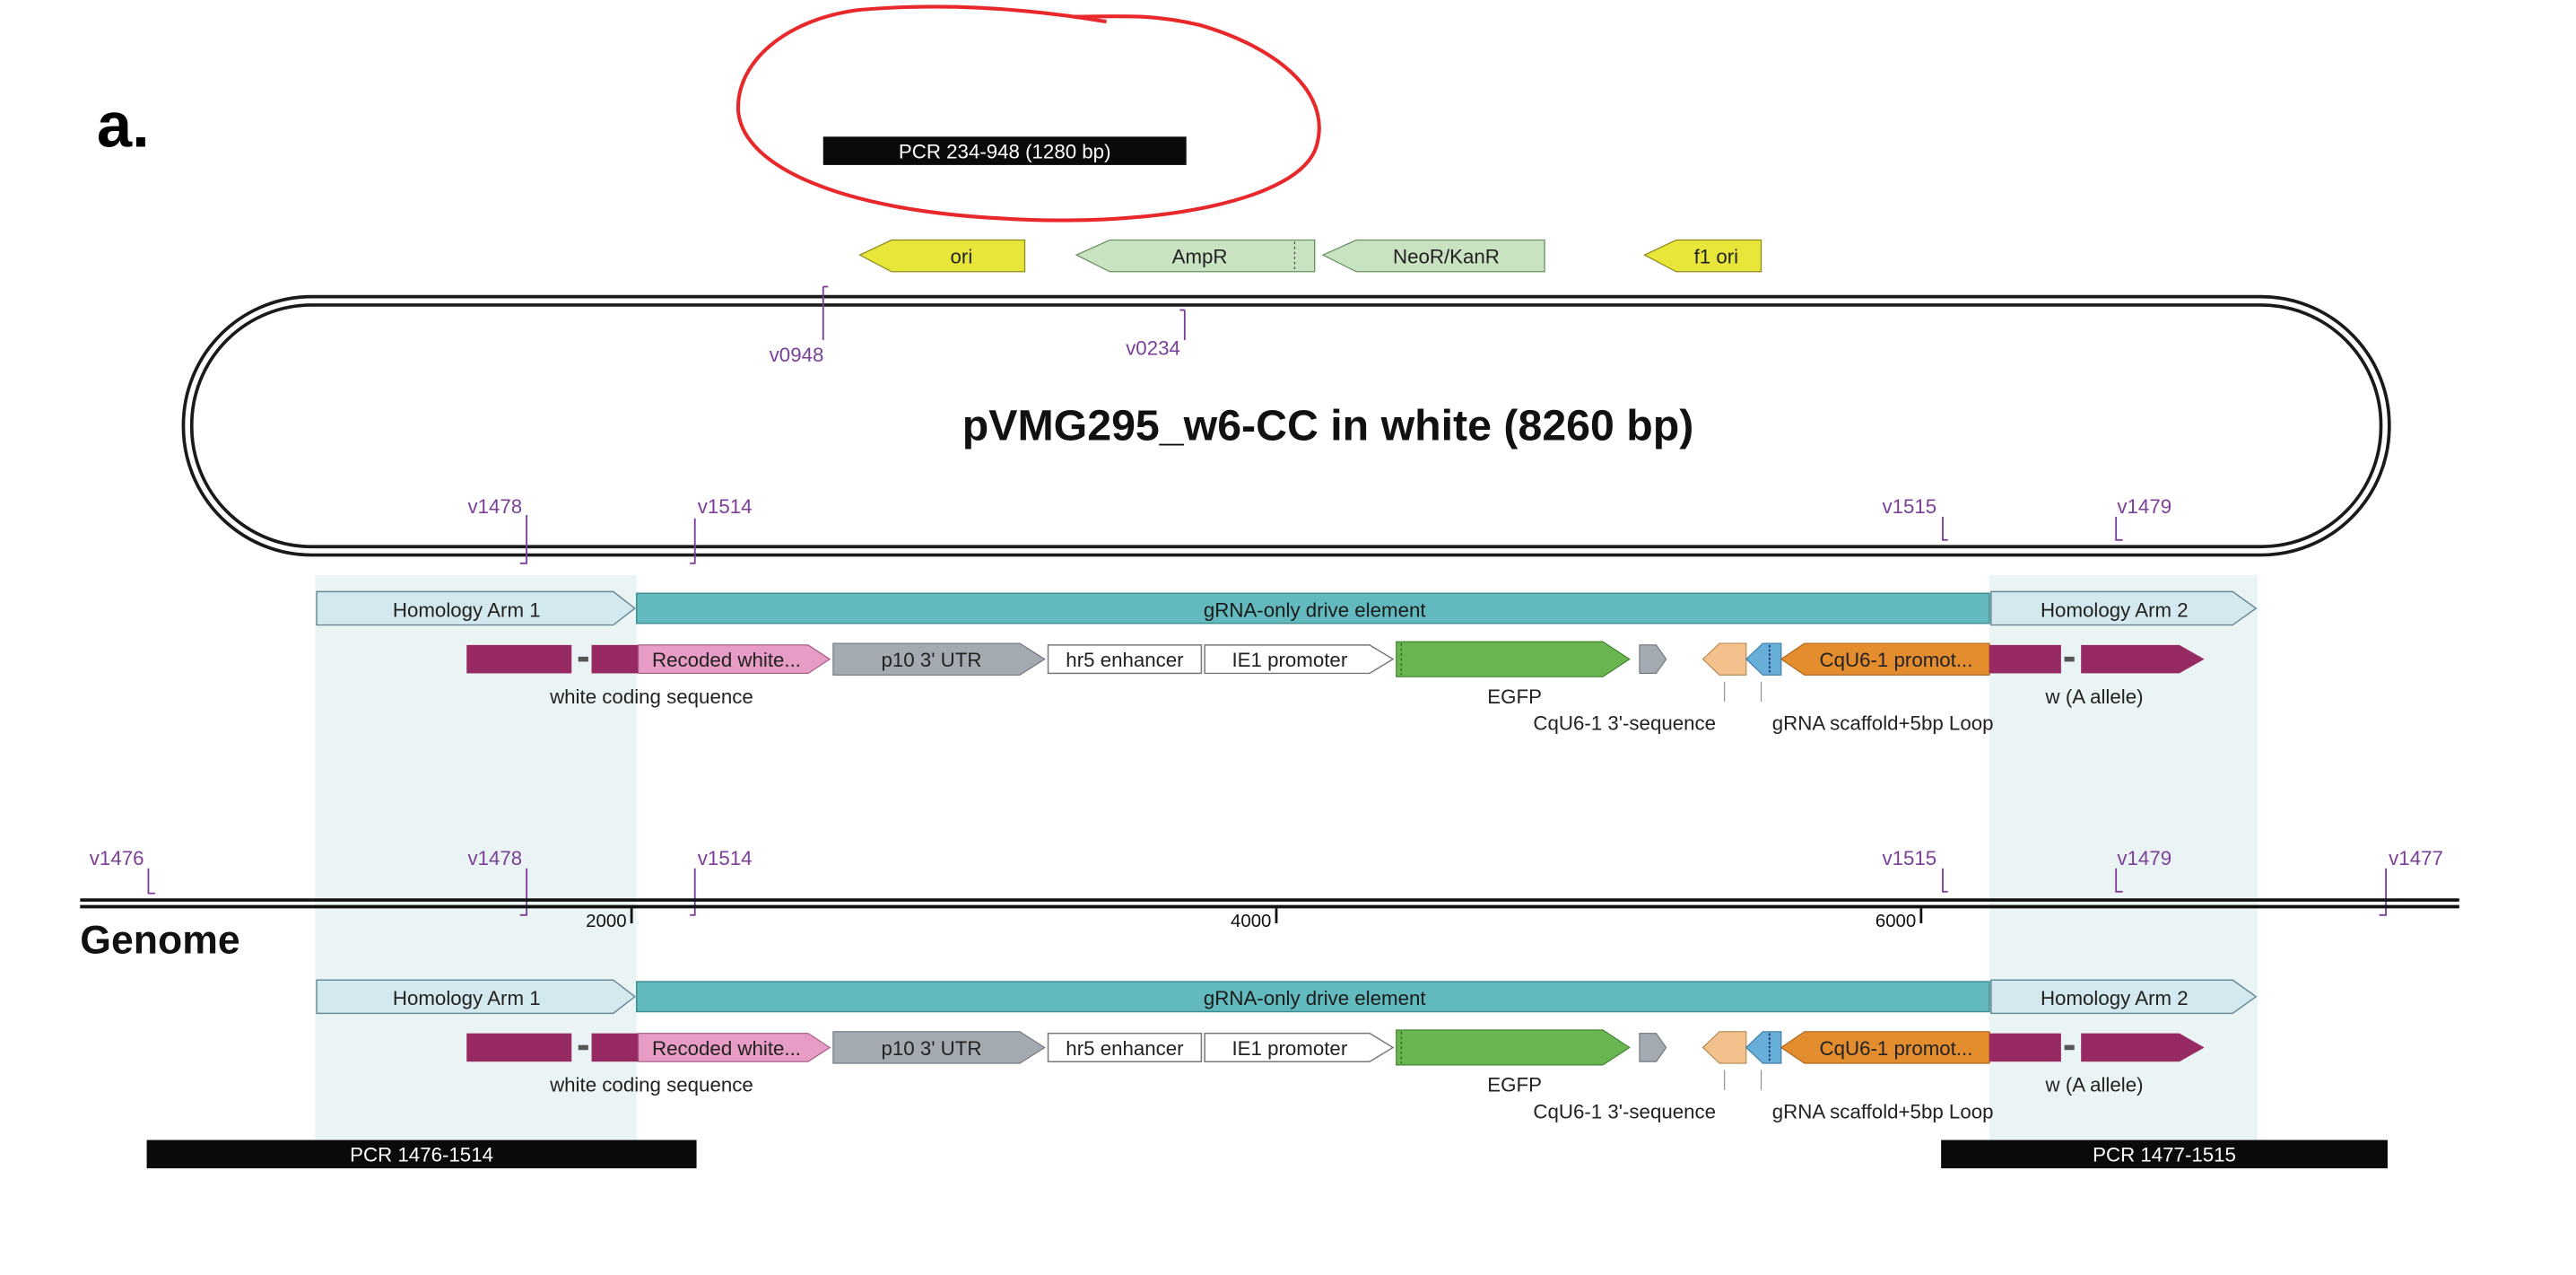  I want to click on white-cds-label-genome: white coding sequence, so click(651, 1085).